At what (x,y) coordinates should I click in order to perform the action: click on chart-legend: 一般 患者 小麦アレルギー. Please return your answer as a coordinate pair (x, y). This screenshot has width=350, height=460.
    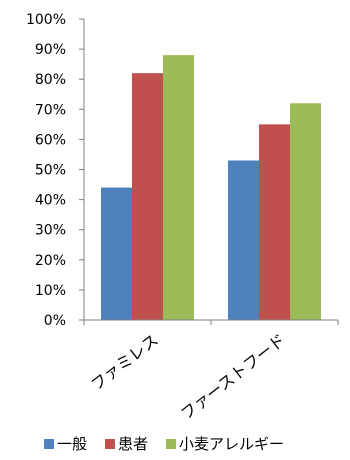
    Looking at the image, I should click on (164, 444).